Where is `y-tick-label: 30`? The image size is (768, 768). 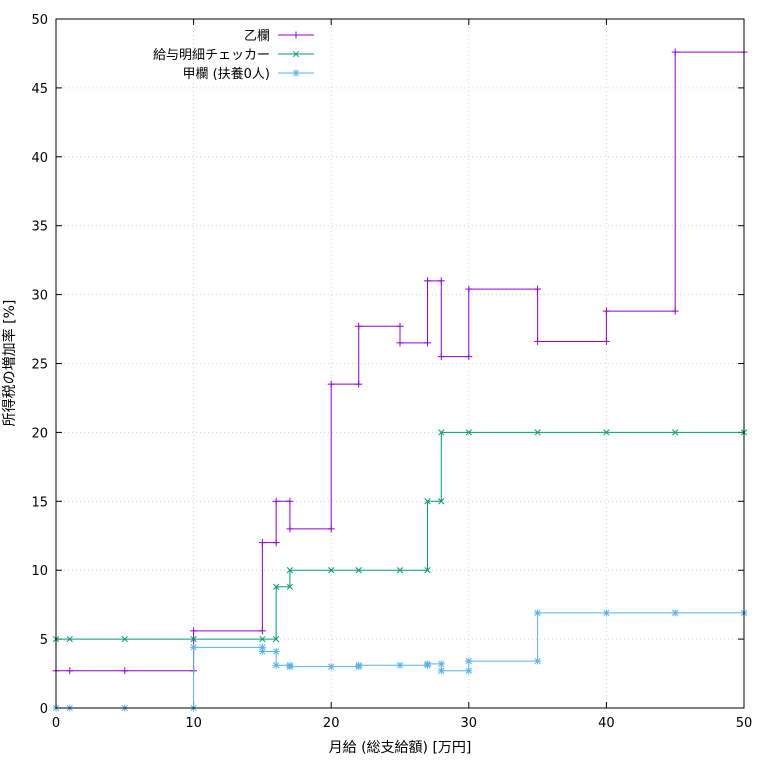
y-tick-label: 30 is located at coordinates (39, 296).